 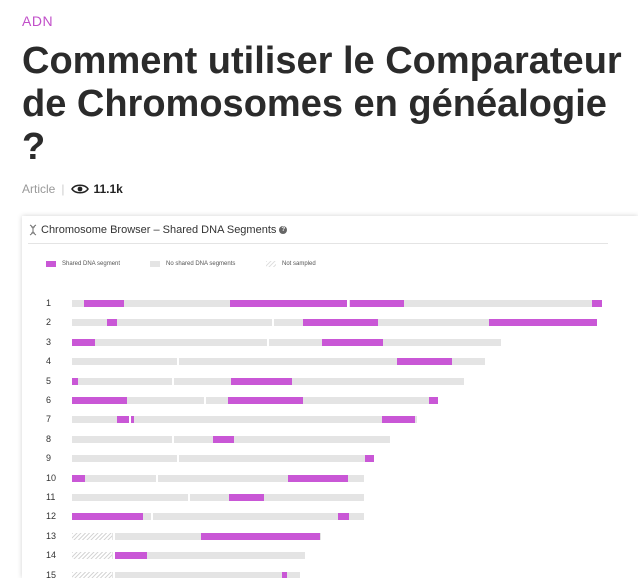 What do you see at coordinates (39, 189) in the screenshot?
I see `article-type: Article` at bounding box center [39, 189].